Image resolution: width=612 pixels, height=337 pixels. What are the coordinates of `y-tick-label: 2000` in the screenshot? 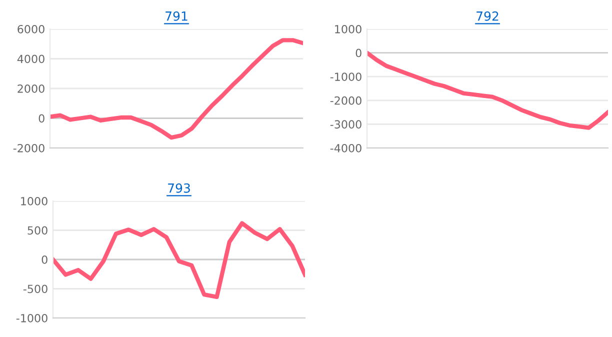 It's located at (31, 88).